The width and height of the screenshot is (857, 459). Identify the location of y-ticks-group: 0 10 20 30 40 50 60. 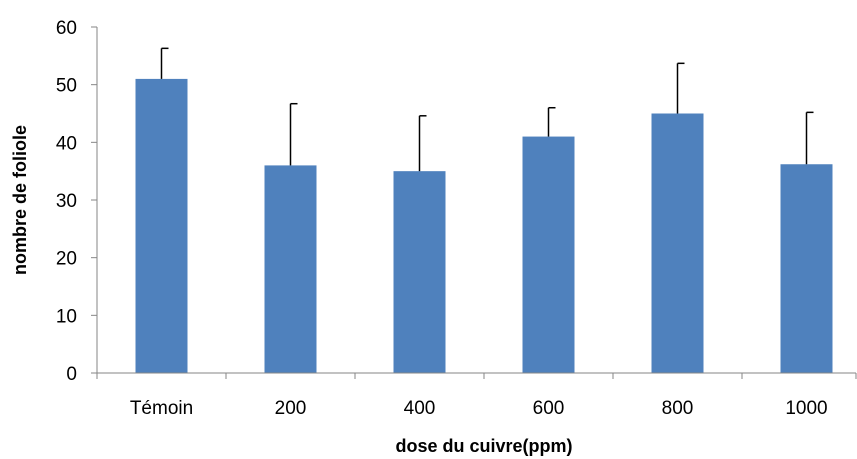
(76, 201).